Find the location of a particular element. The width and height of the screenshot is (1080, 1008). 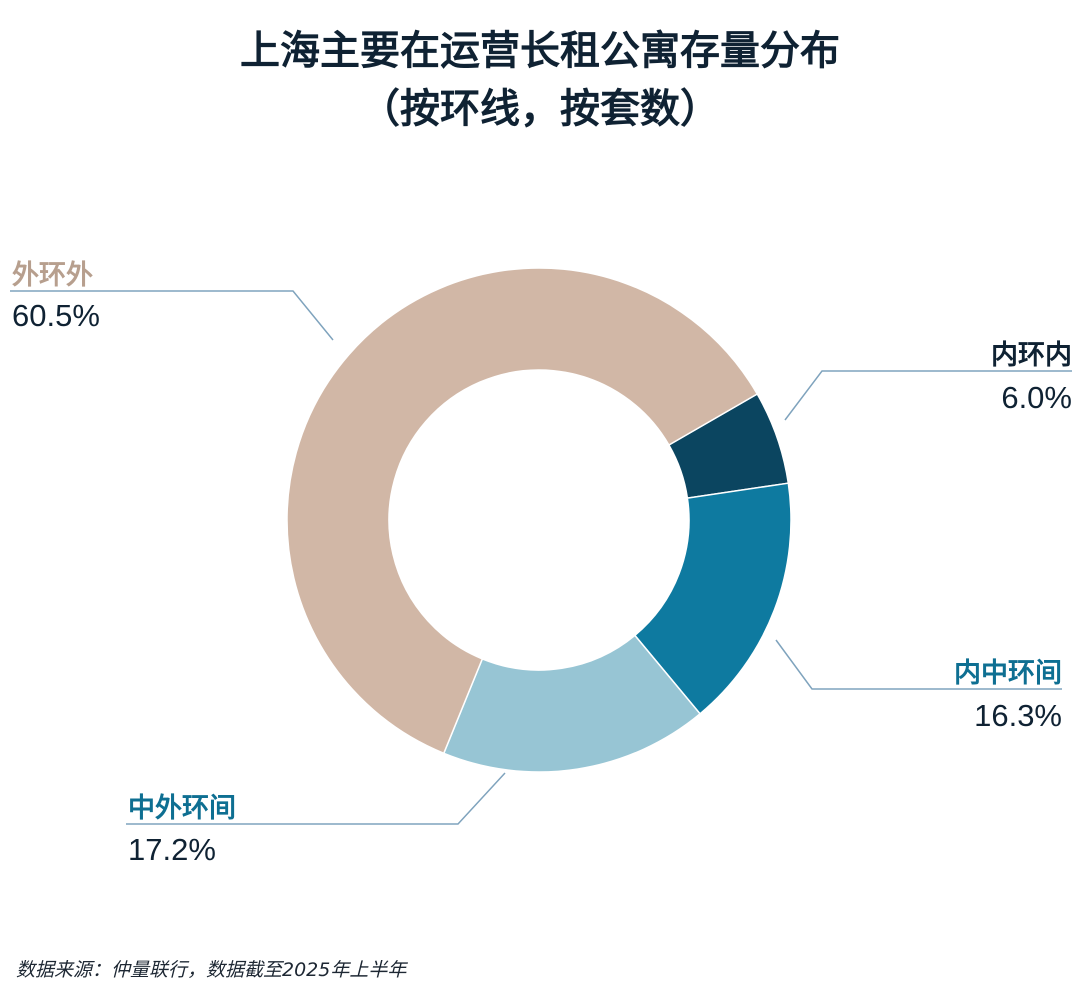

slice-label-2: 内中环间 is located at coordinates (1008, 673).